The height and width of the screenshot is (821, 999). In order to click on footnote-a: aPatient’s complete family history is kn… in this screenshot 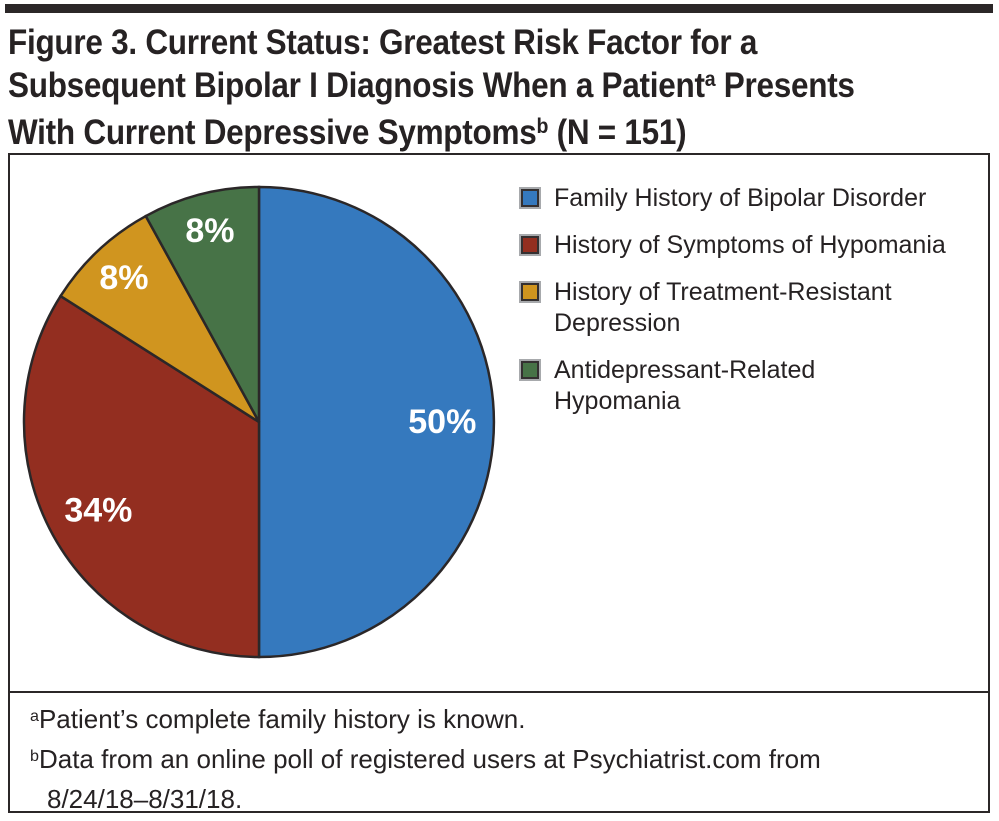, I will do `click(278, 719)`.